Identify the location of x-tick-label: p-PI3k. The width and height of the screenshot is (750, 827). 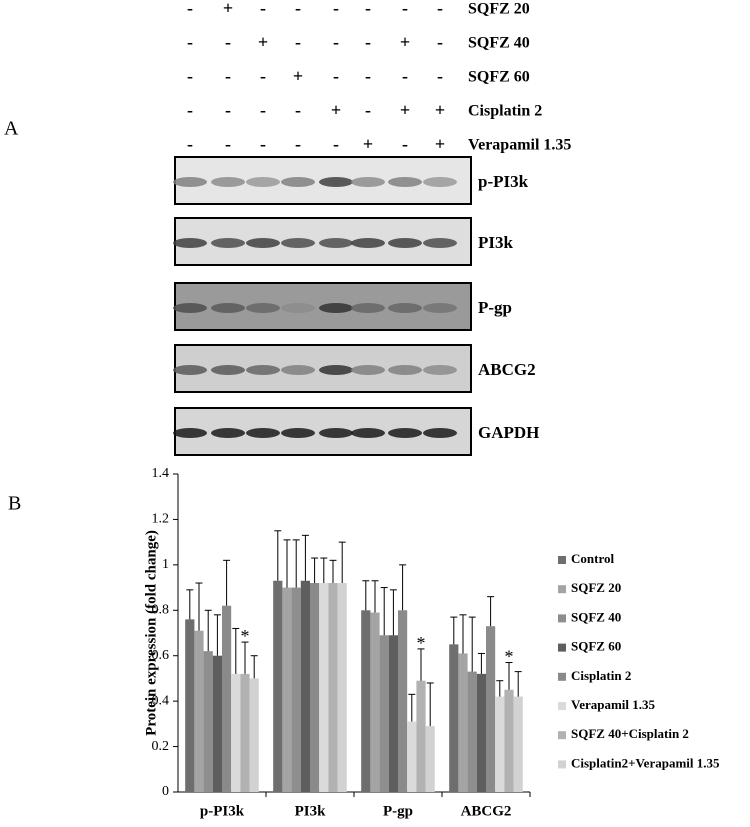
(222, 811).